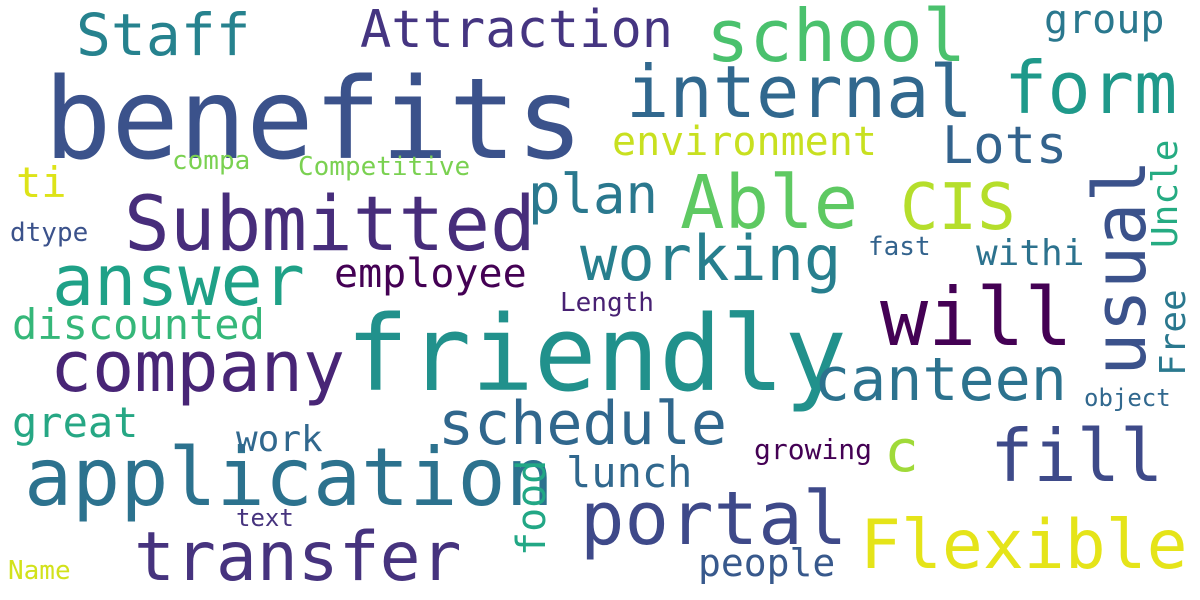  Describe the element at coordinates (901, 451) in the screenshot. I see `word-c: c` at that location.